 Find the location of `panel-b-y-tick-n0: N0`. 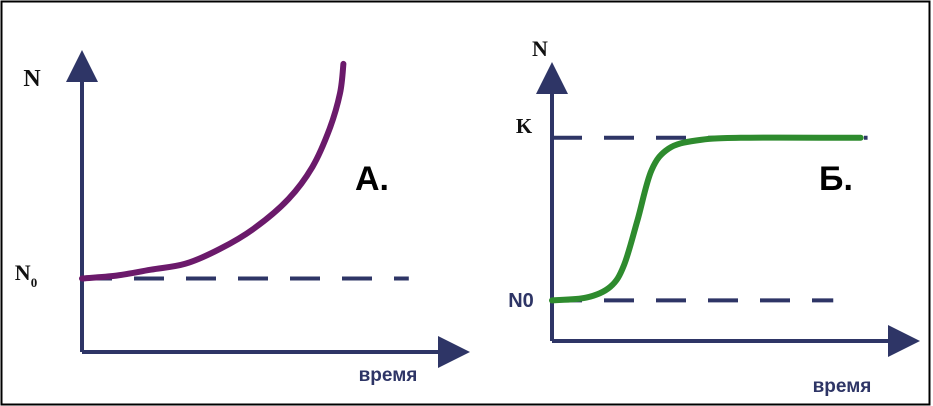

panel-b-y-tick-n0: N0 is located at coordinates (521, 301).